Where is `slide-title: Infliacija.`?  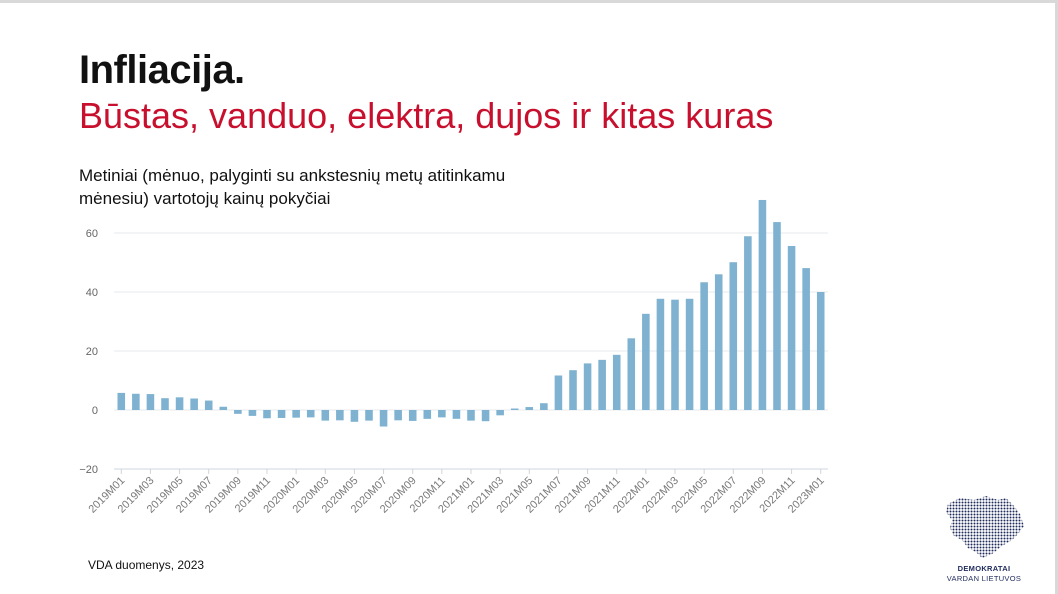 slide-title: Infliacija. is located at coordinates (162, 70).